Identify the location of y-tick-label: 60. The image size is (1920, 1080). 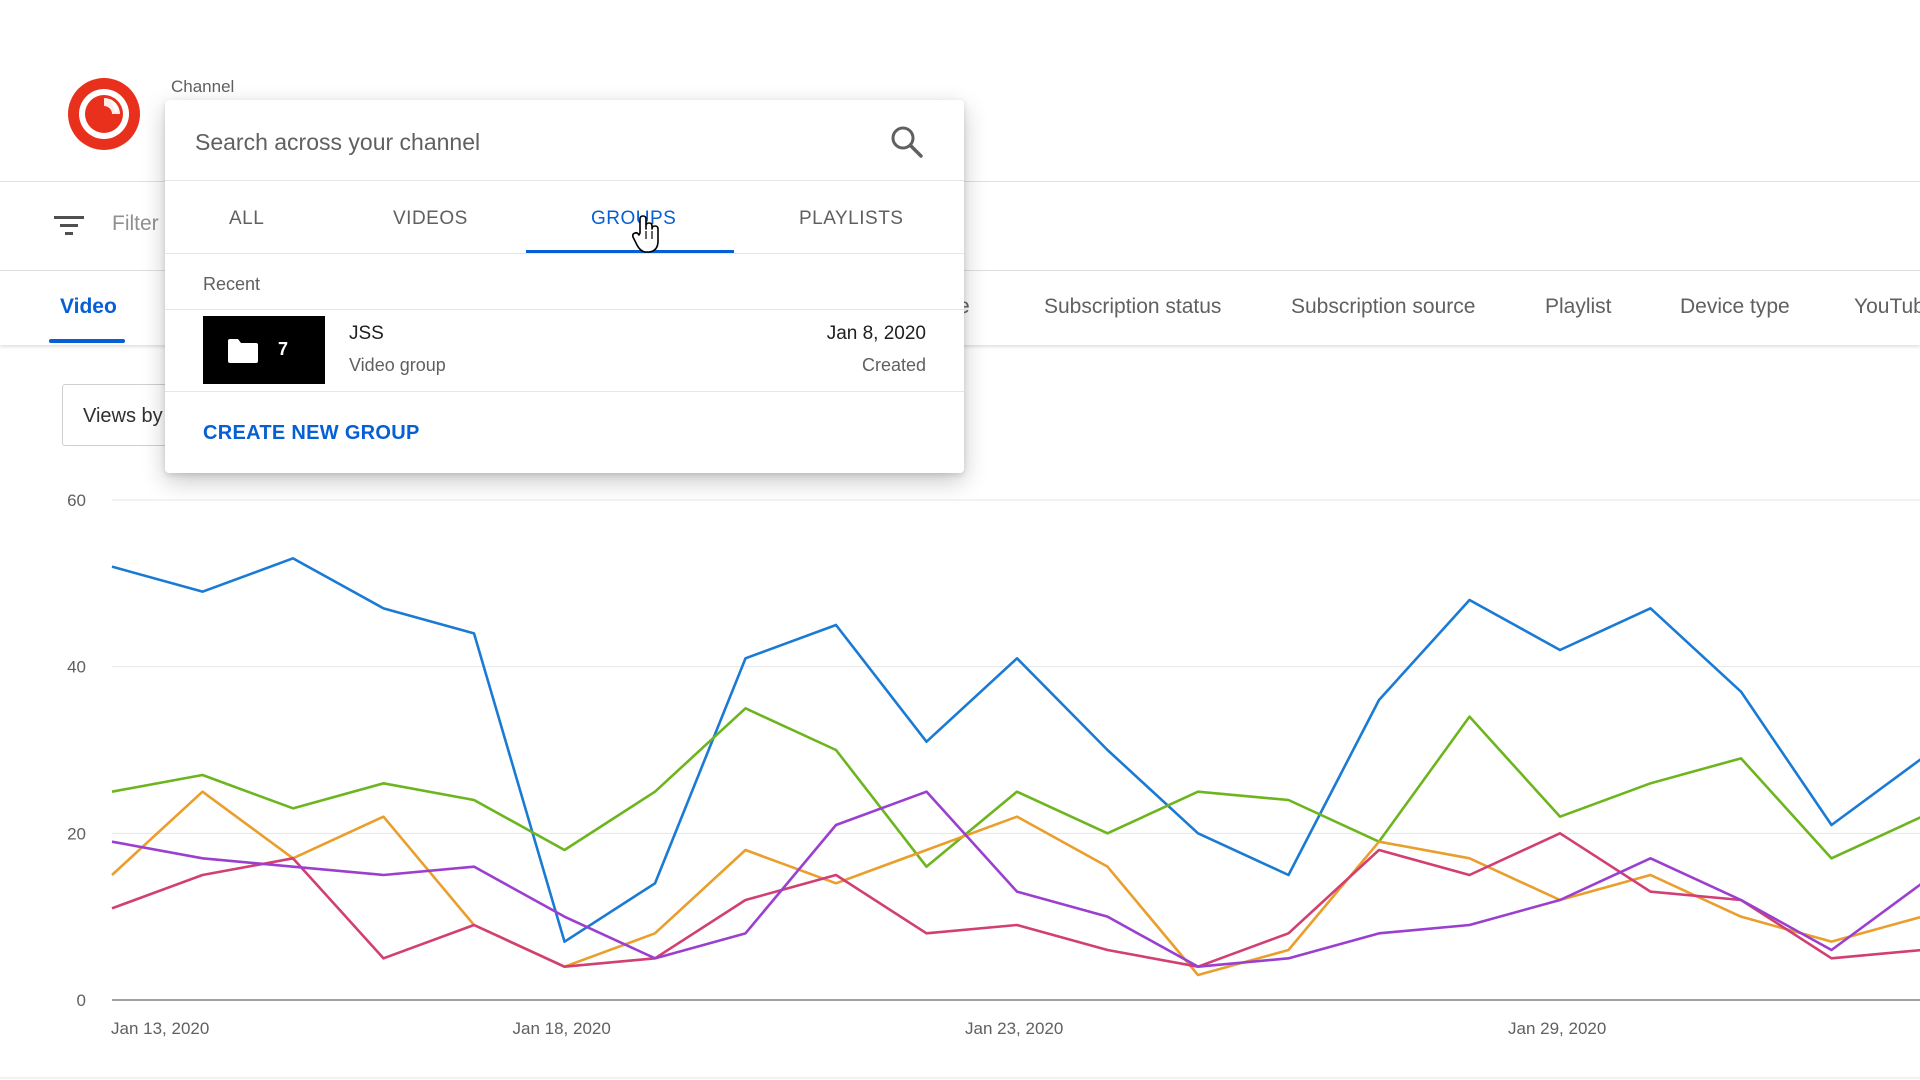
(76, 500).